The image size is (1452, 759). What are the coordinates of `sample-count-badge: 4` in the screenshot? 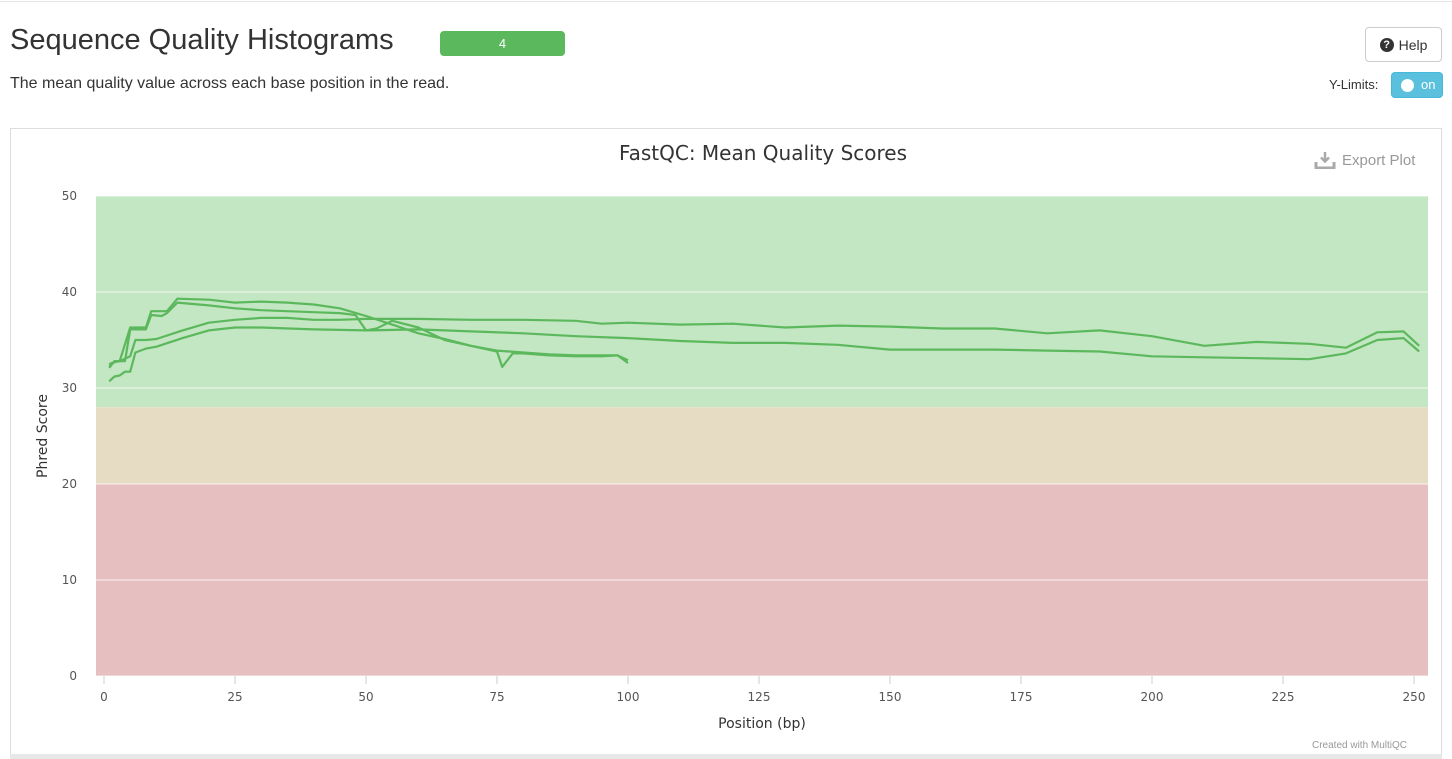 It's located at (502, 43).